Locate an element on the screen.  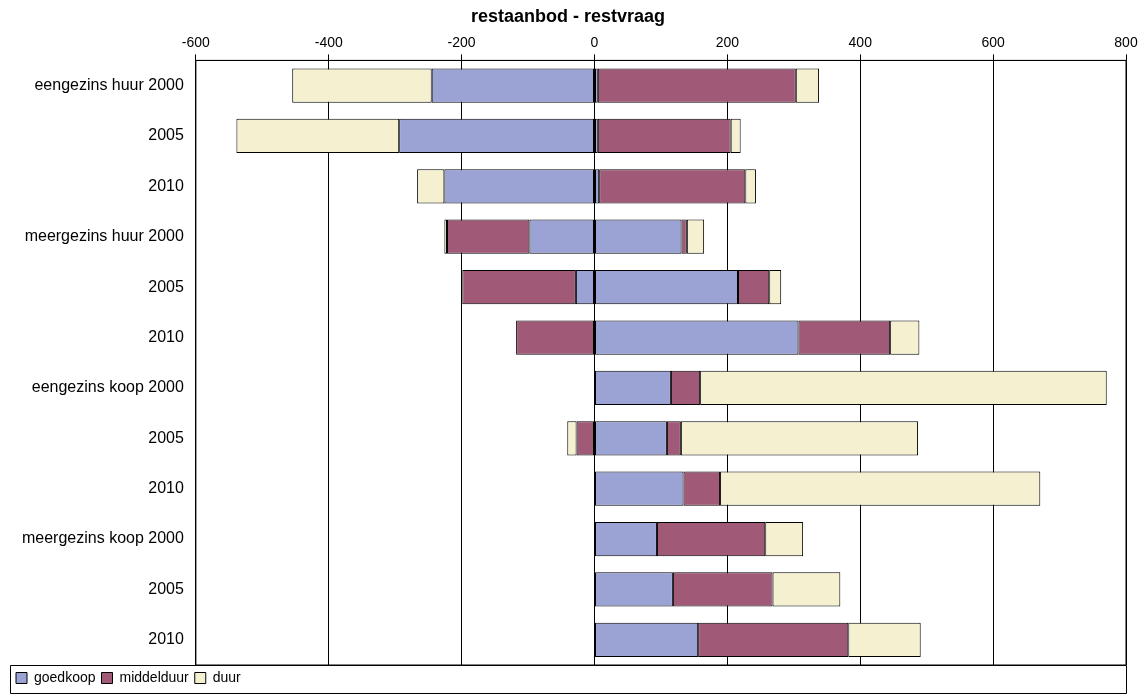
legend-label: duur is located at coordinates (227, 676).